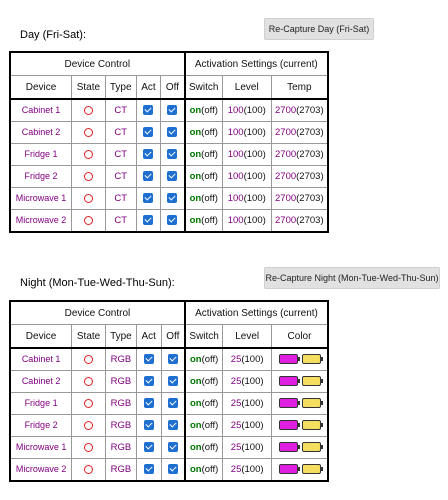 The image size is (448, 500). I want to click on night-section-title: Night (Mon-Tue-Wed-Thu-Sun):, so click(97, 283).